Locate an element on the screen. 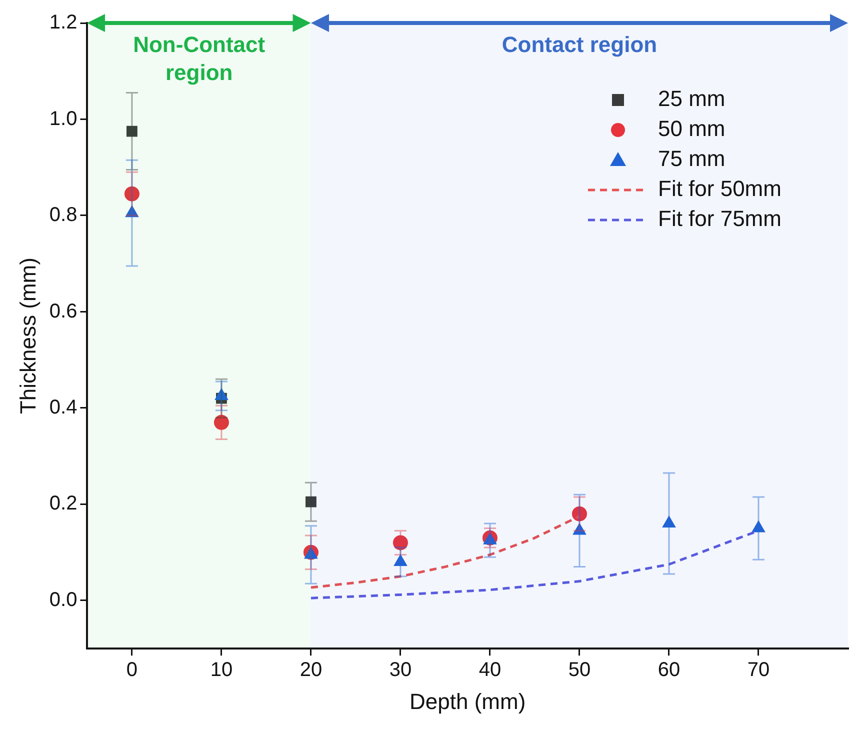 The image size is (864, 729). x-tick-label: 10 is located at coordinates (221, 670).